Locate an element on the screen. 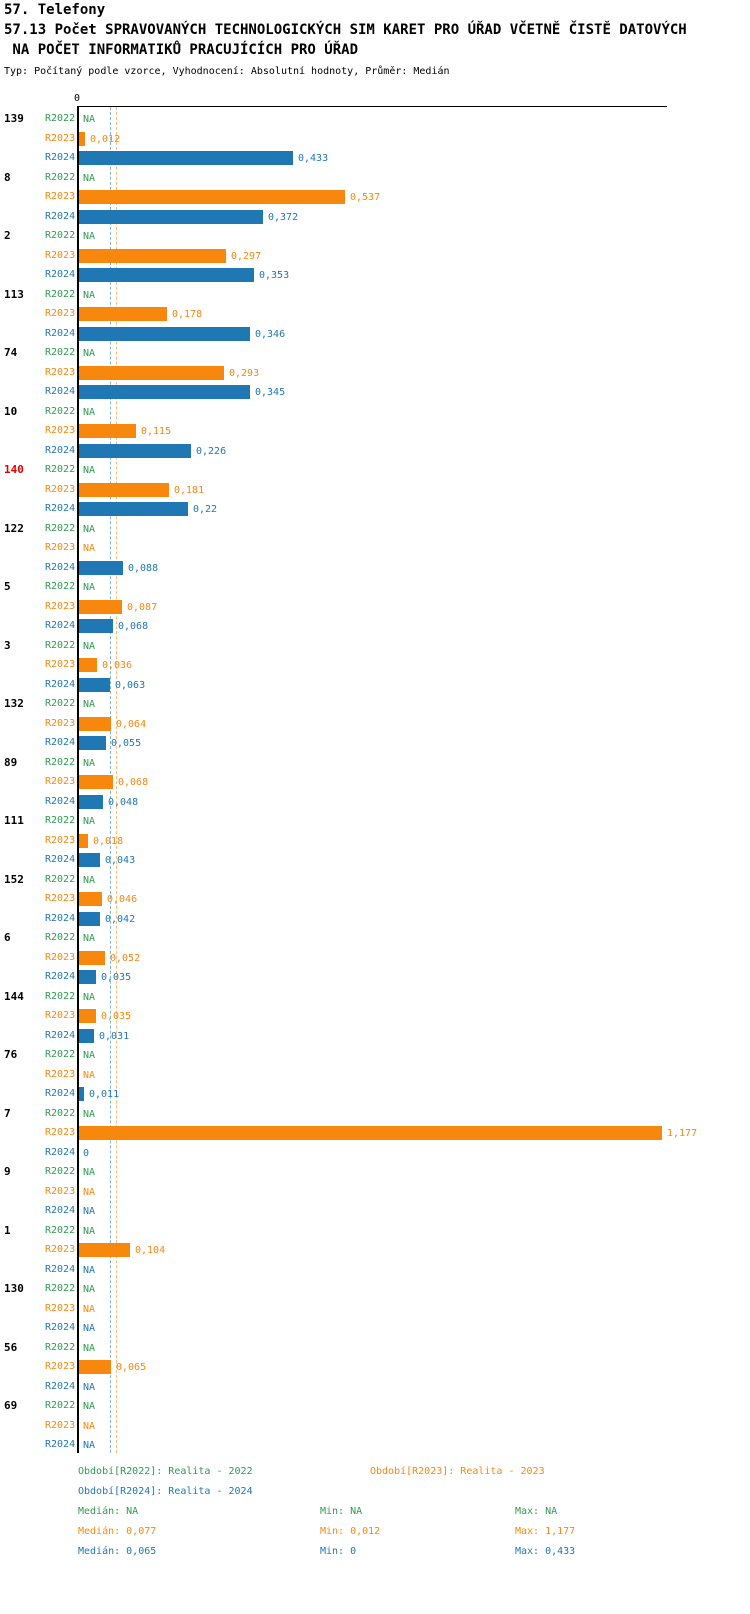 Image resolution: width=750 pixels, height=1614 pixels. chart-row: R2024 0,048 is located at coordinates (375, 803).